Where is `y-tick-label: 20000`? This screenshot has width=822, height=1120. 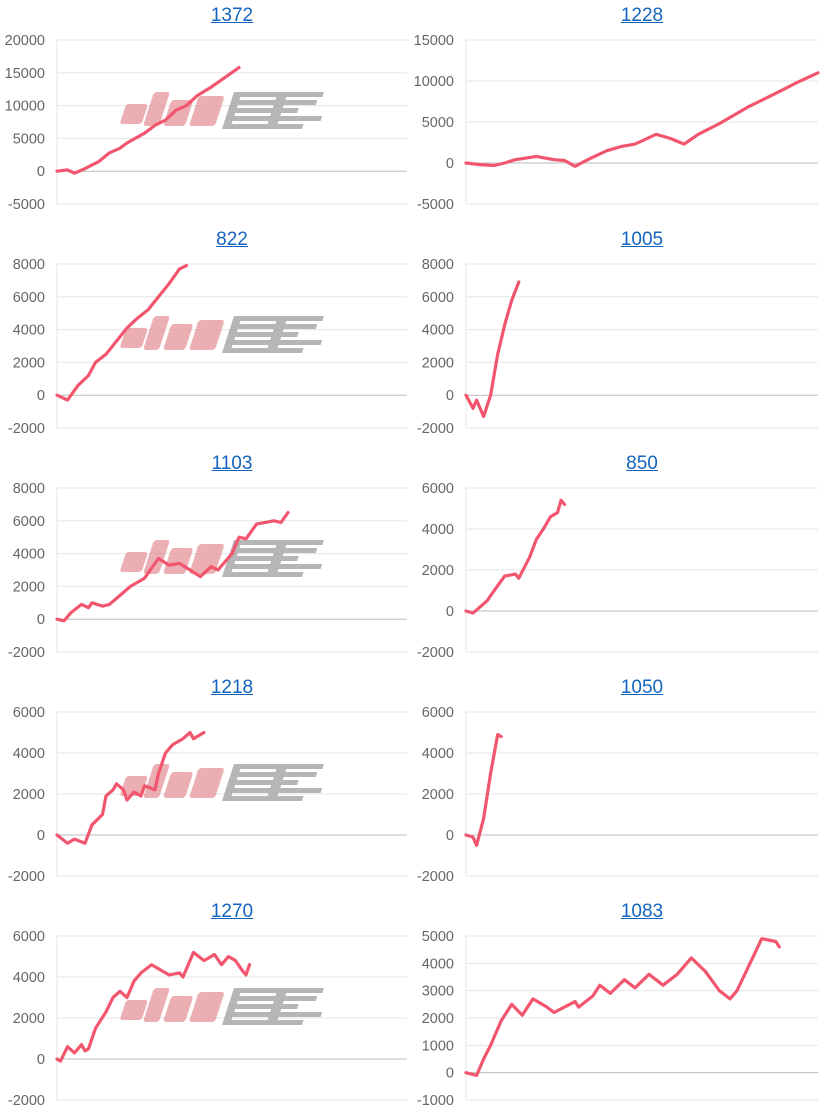
y-tick-label: 20000 is located at coordinates (25, 41).